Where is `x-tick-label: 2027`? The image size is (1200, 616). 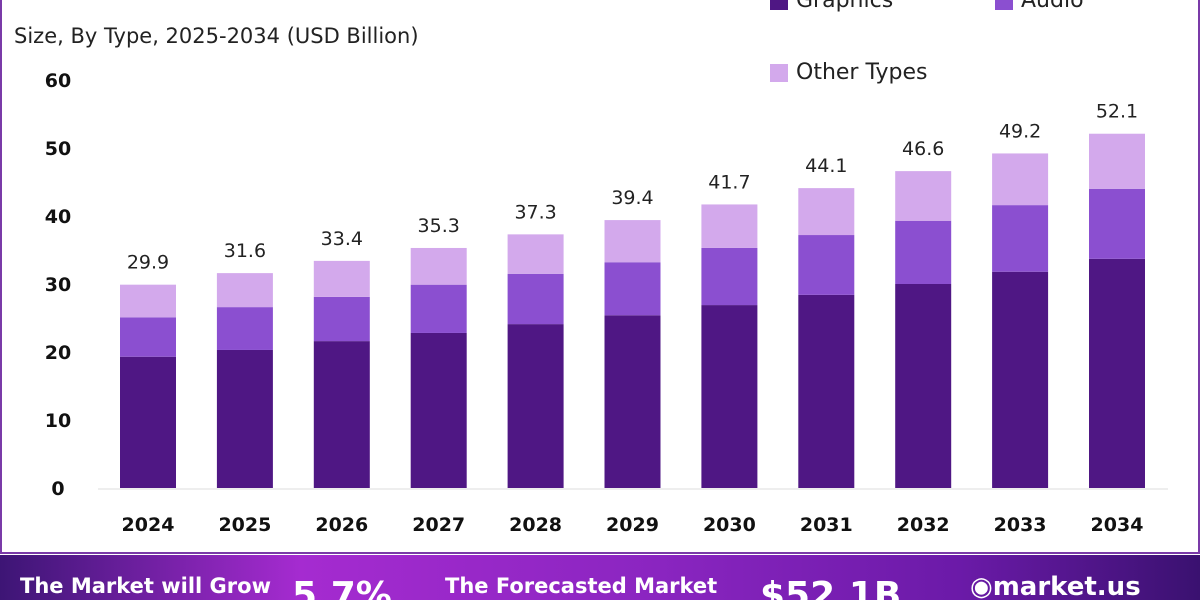 x-tick-label: 2027 is located at coordinates (438, 525).